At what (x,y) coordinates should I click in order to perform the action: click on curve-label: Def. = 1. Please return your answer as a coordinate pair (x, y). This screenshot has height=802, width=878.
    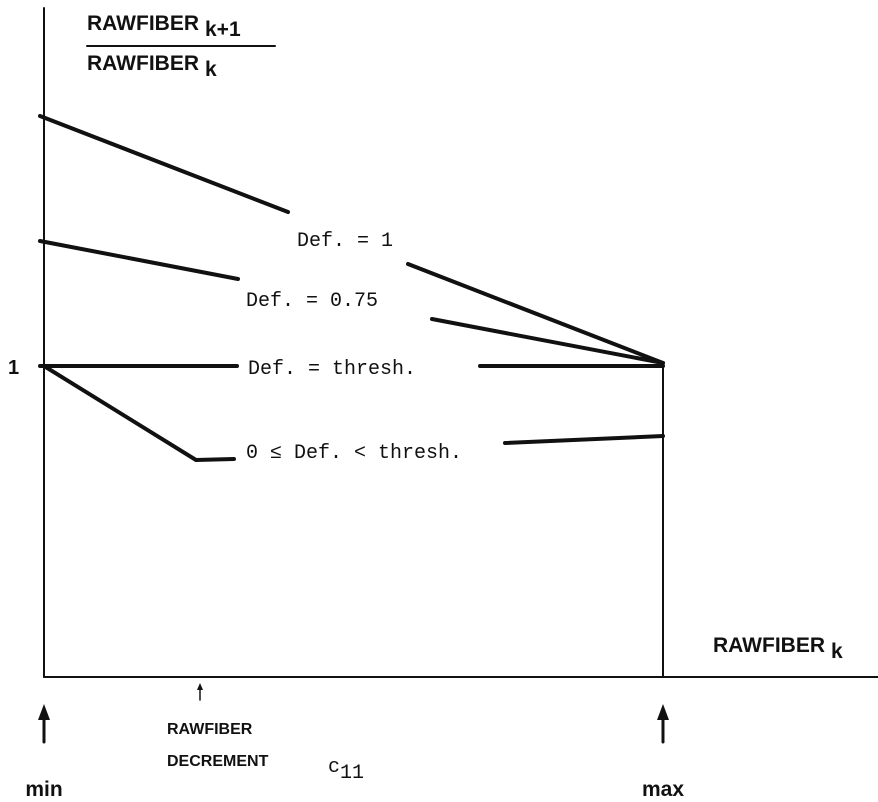
    Looking at the image, I should click on (345, 241).